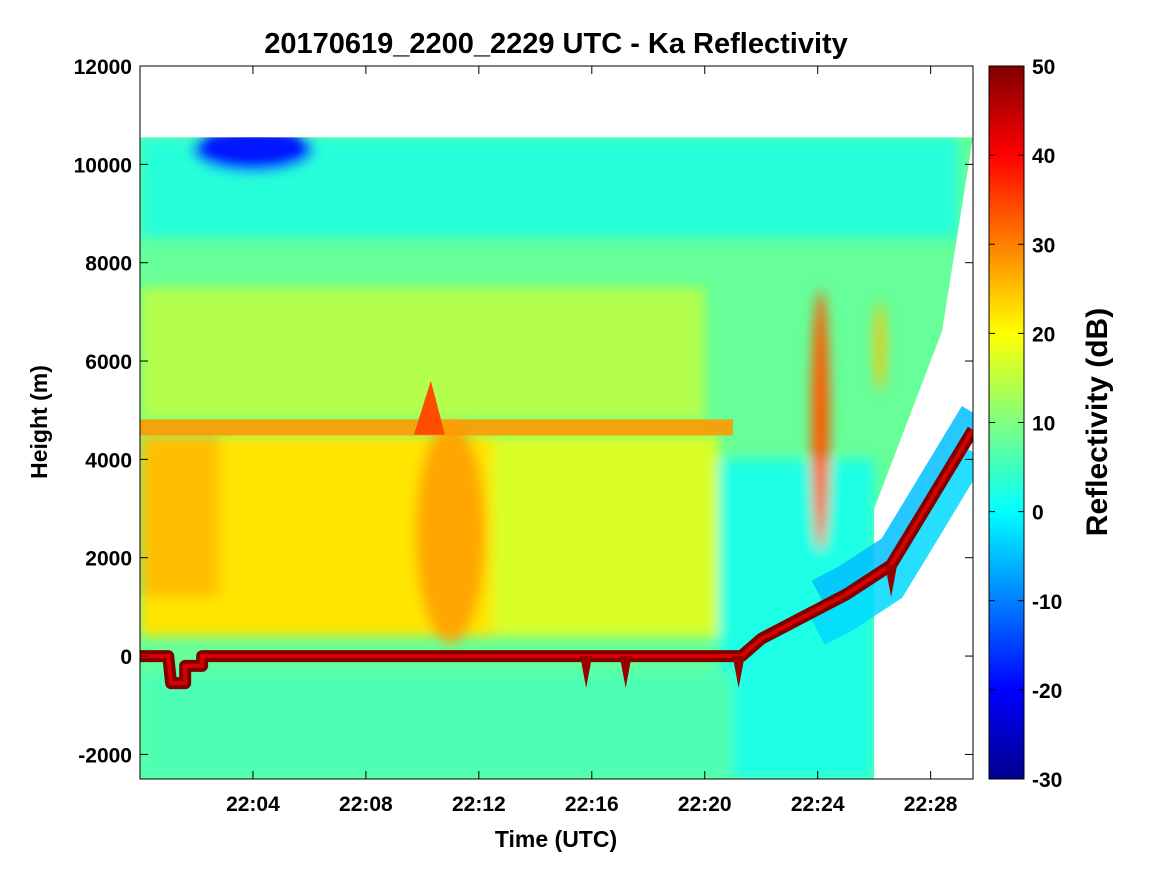  What do you see at coordinates (180, 516) in the screenshot?
I see `rain-core-early` at bounding box center [180, 516].